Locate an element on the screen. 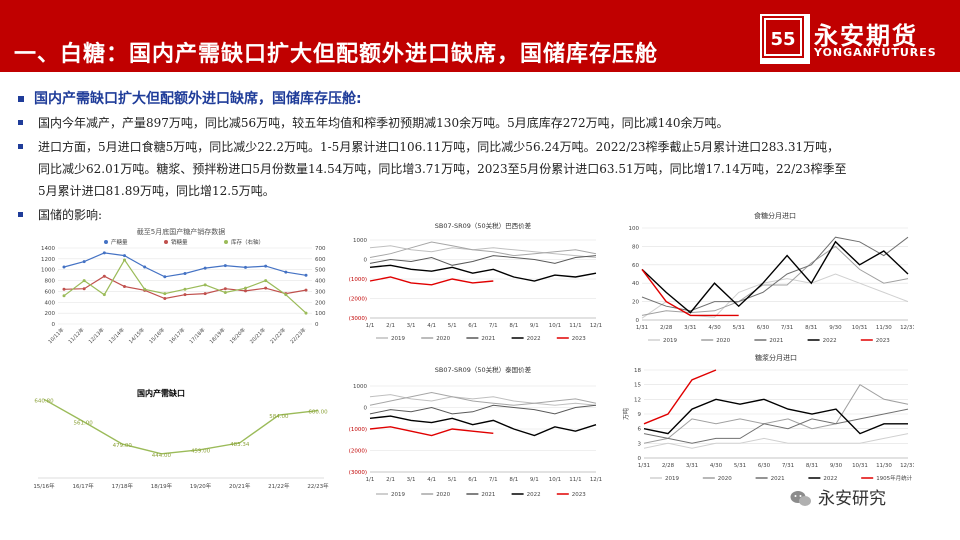  data-label: 600.00 is located at coordinates (318, 413).